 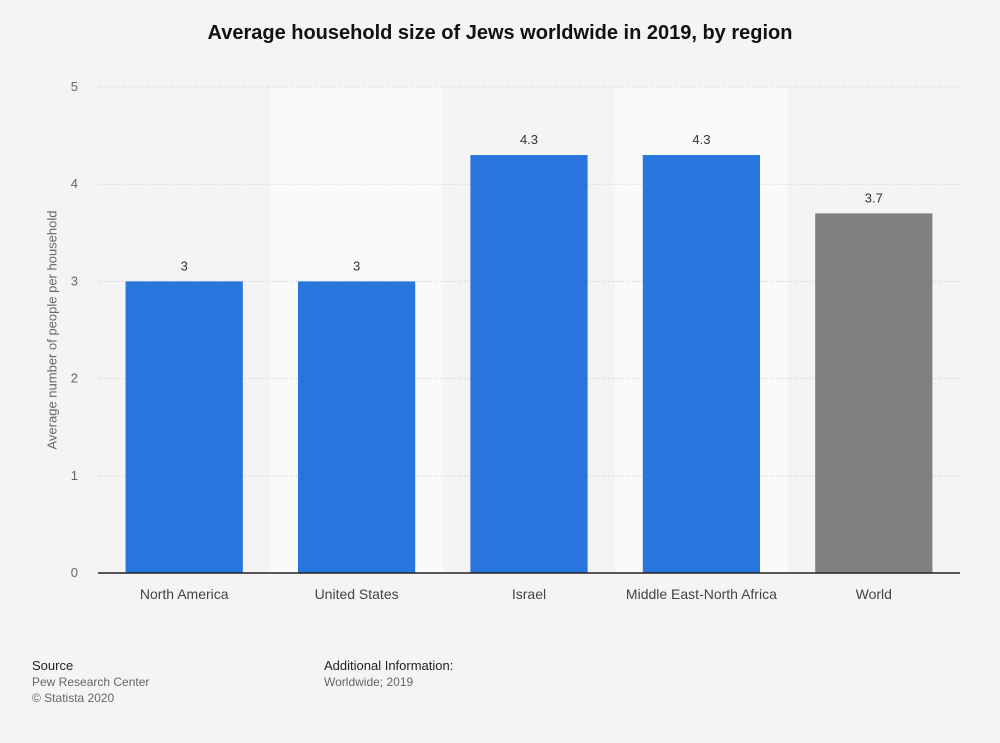 I want to click on y-tick-label-5: 5, so click(x=74, y=86).